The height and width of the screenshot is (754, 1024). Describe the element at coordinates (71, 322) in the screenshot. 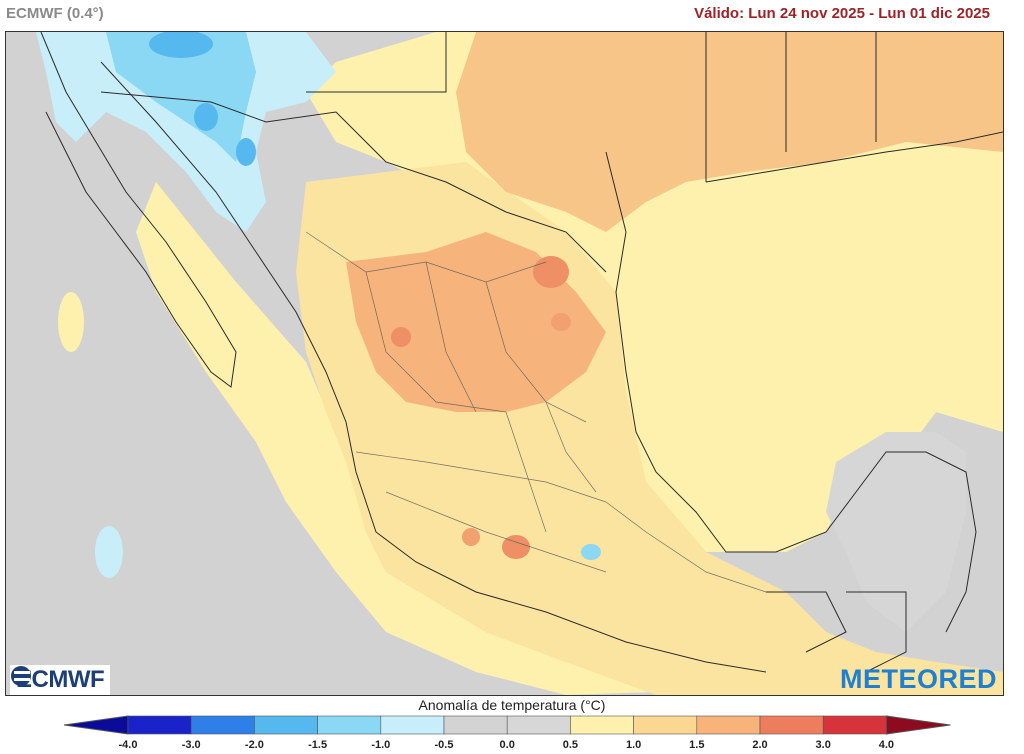

I see `anomaly-region-small` at that location.